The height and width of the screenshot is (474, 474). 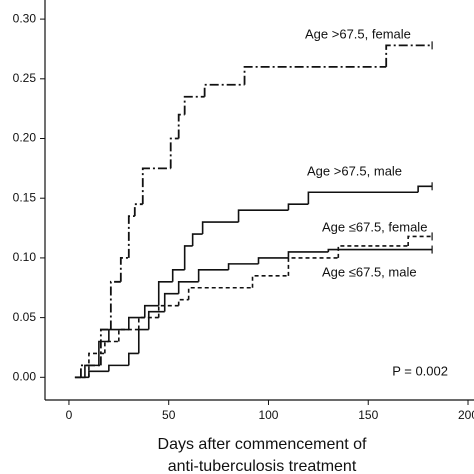 I want to click on x-tick-label: 50, so click(x=169, y=415).